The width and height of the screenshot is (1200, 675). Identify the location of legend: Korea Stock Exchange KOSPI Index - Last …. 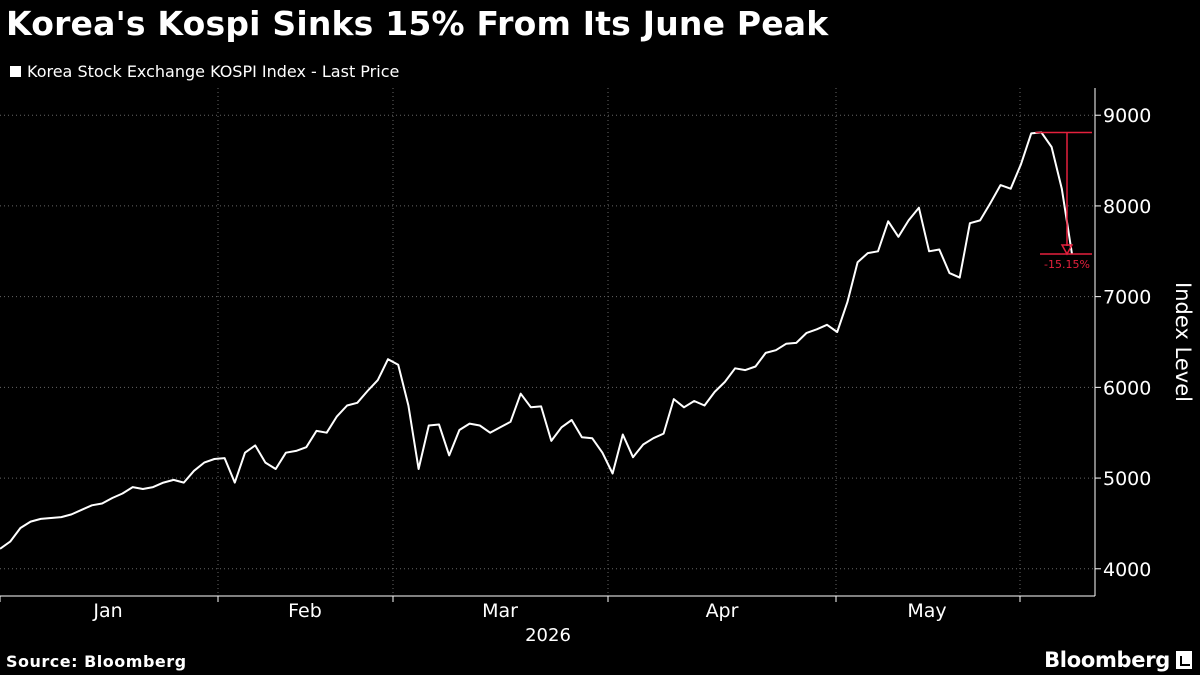
(204, 71).